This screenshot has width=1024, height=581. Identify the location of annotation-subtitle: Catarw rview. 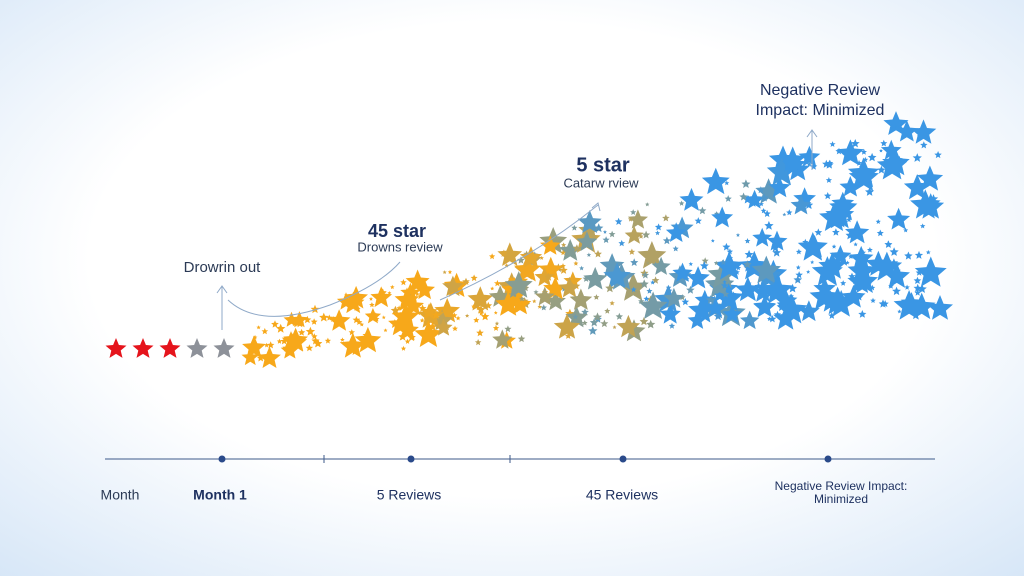
(601, 182).